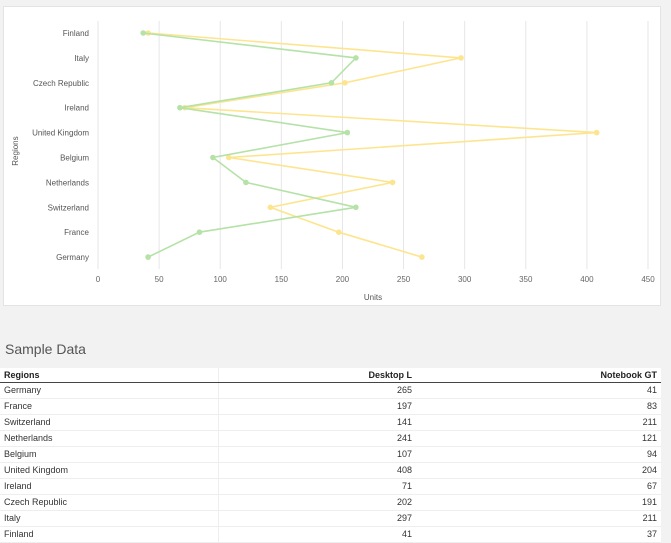  I want to click on cell-desktop-l: 297, so click(317, 518).